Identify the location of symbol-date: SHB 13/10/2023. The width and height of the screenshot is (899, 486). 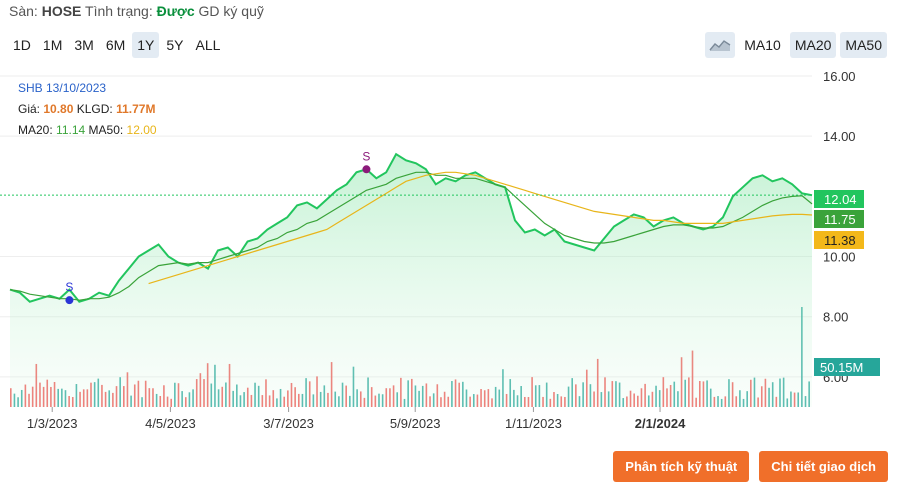
(62, 88).